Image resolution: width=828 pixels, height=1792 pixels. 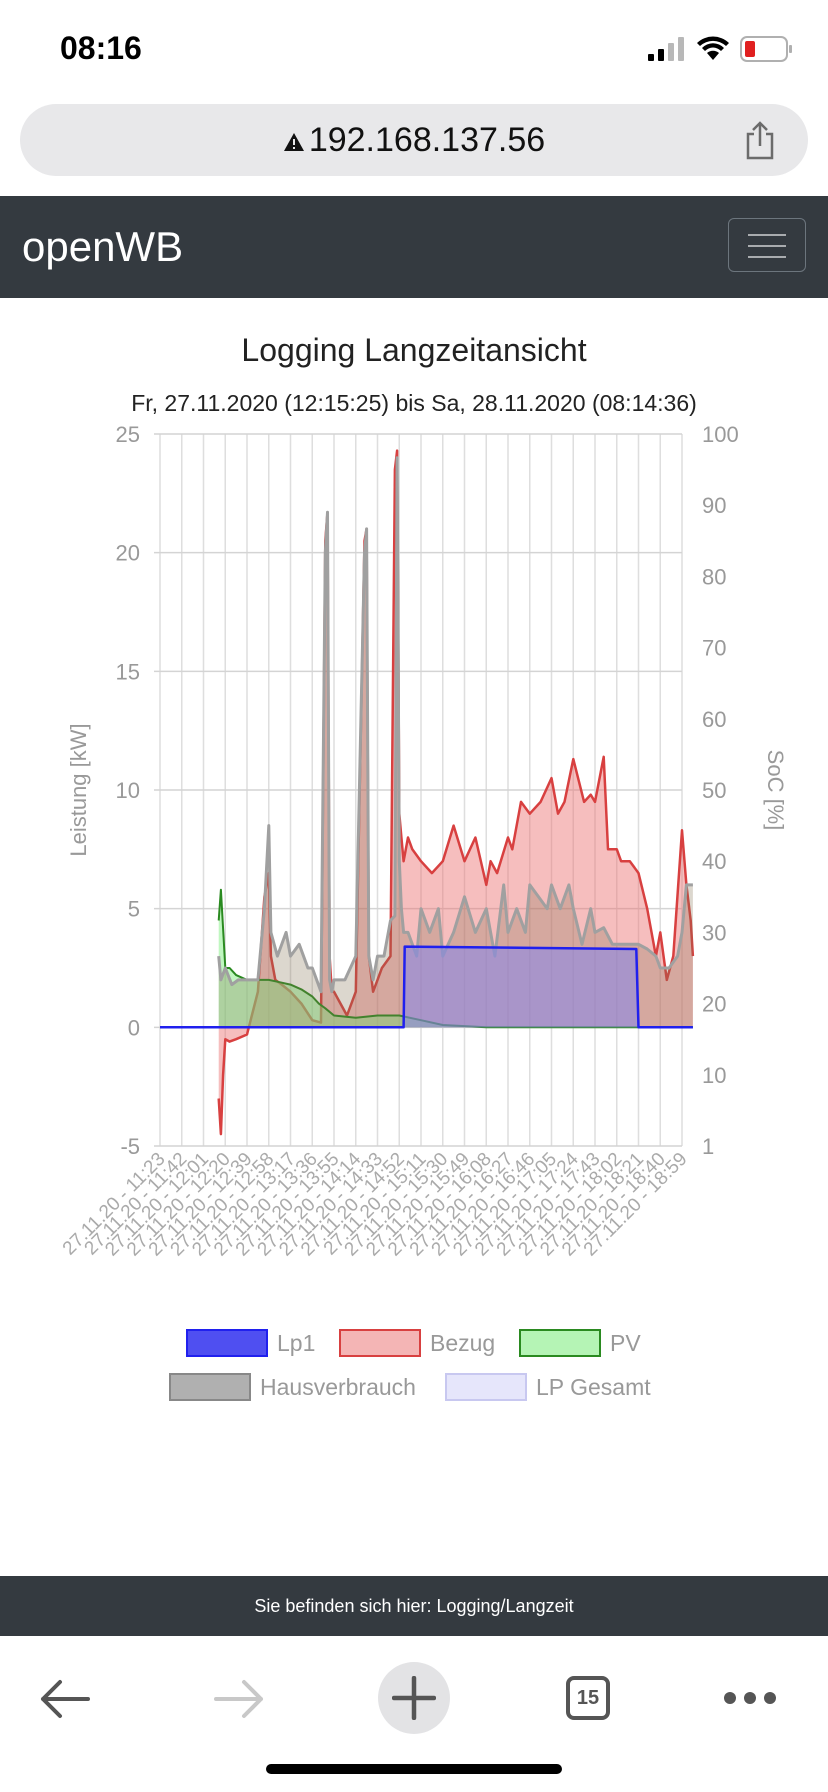 I want to click on breadcrumb: Sie befinden sich hier: Logging/Langzeit, so click(x=414, y=1606).